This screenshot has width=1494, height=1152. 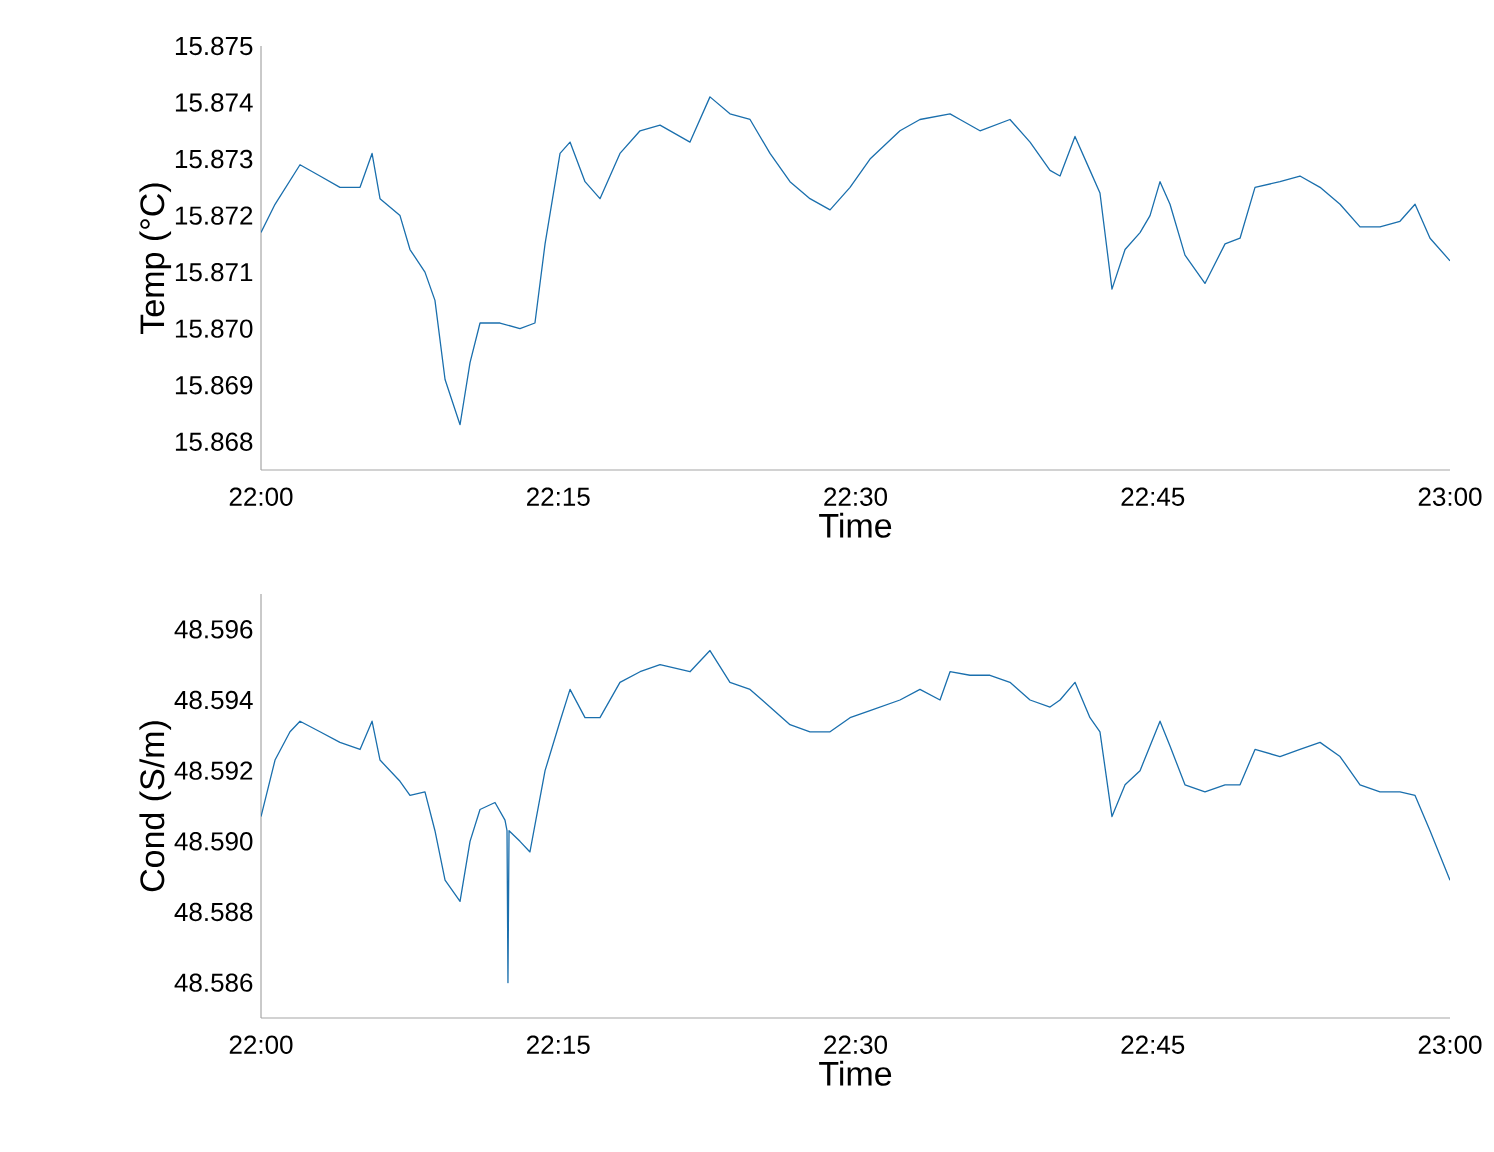 What do you see at coordinates (213, 841) in the screenshot?
I see `y-tick-label: 48.590` at bounding box center [213, 841].